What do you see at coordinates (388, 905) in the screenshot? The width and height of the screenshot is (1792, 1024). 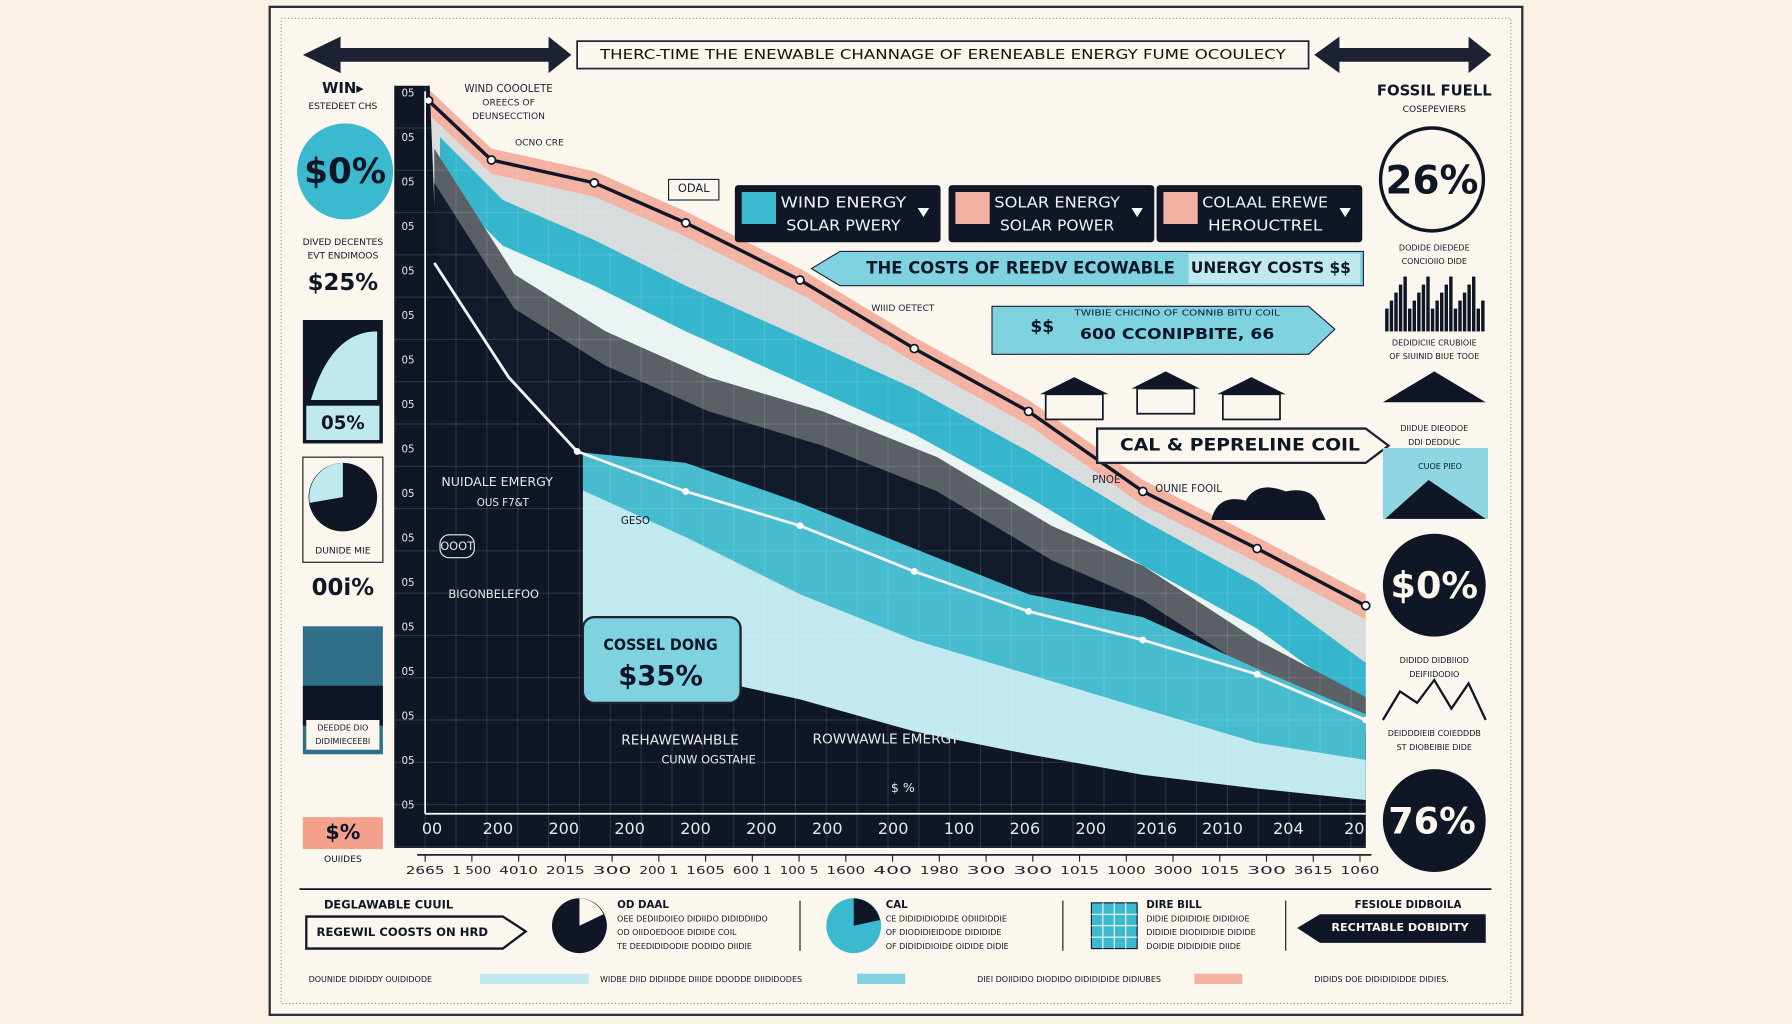 I see `label: DEGLAWABLE CUUIL` at bounding box center [388, 905].